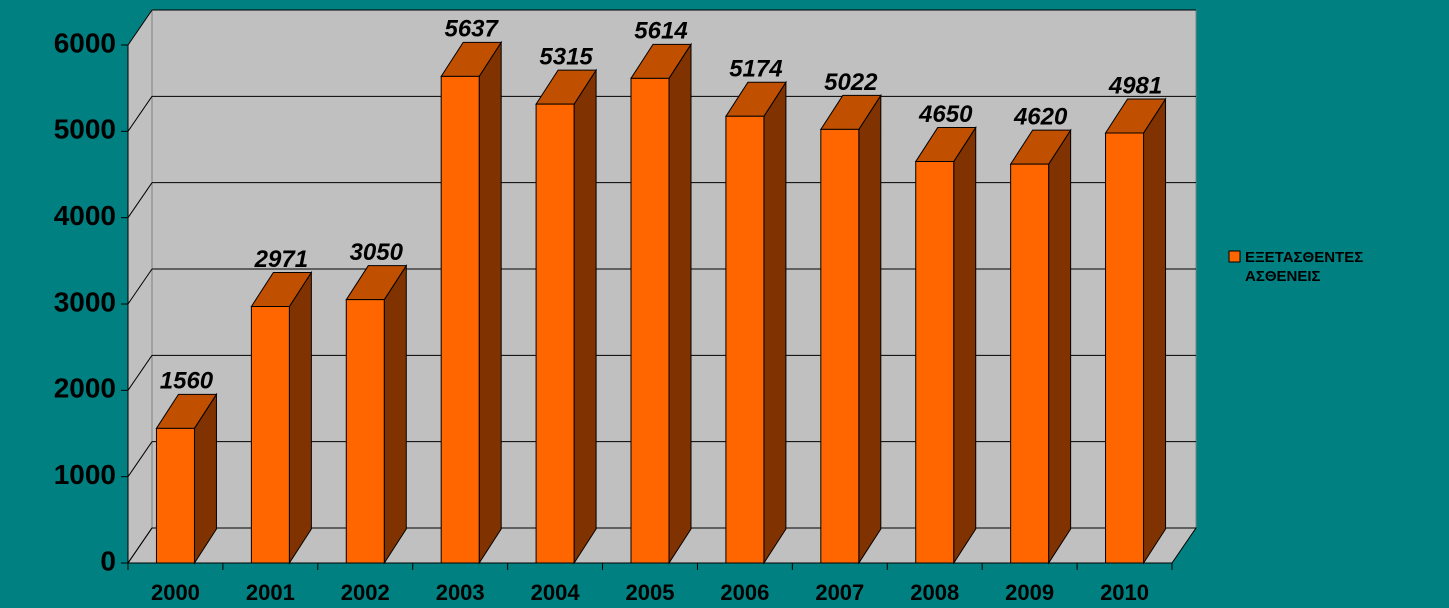 The image size is (1449, 608). What do you see at coordinates (471, 29) in the screenshot?
I see `data-label: 5637` at bounding box center [471, 29].